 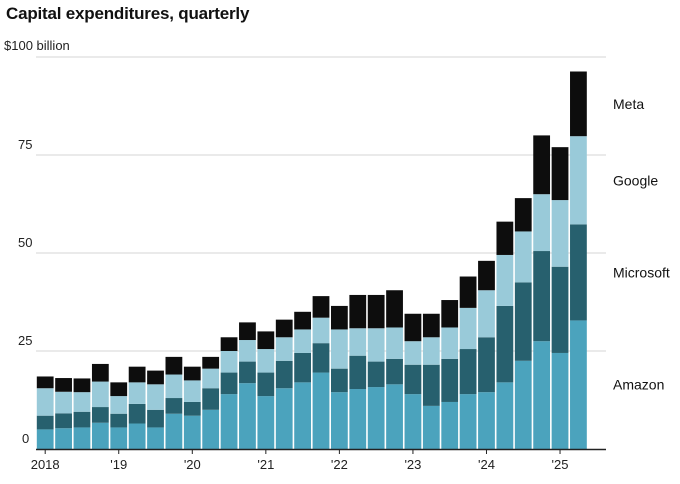 What do you see at coordinates (560, 464) in the screenshot?
I see `x-tick-label: '25` at bounding box center [560, 464].